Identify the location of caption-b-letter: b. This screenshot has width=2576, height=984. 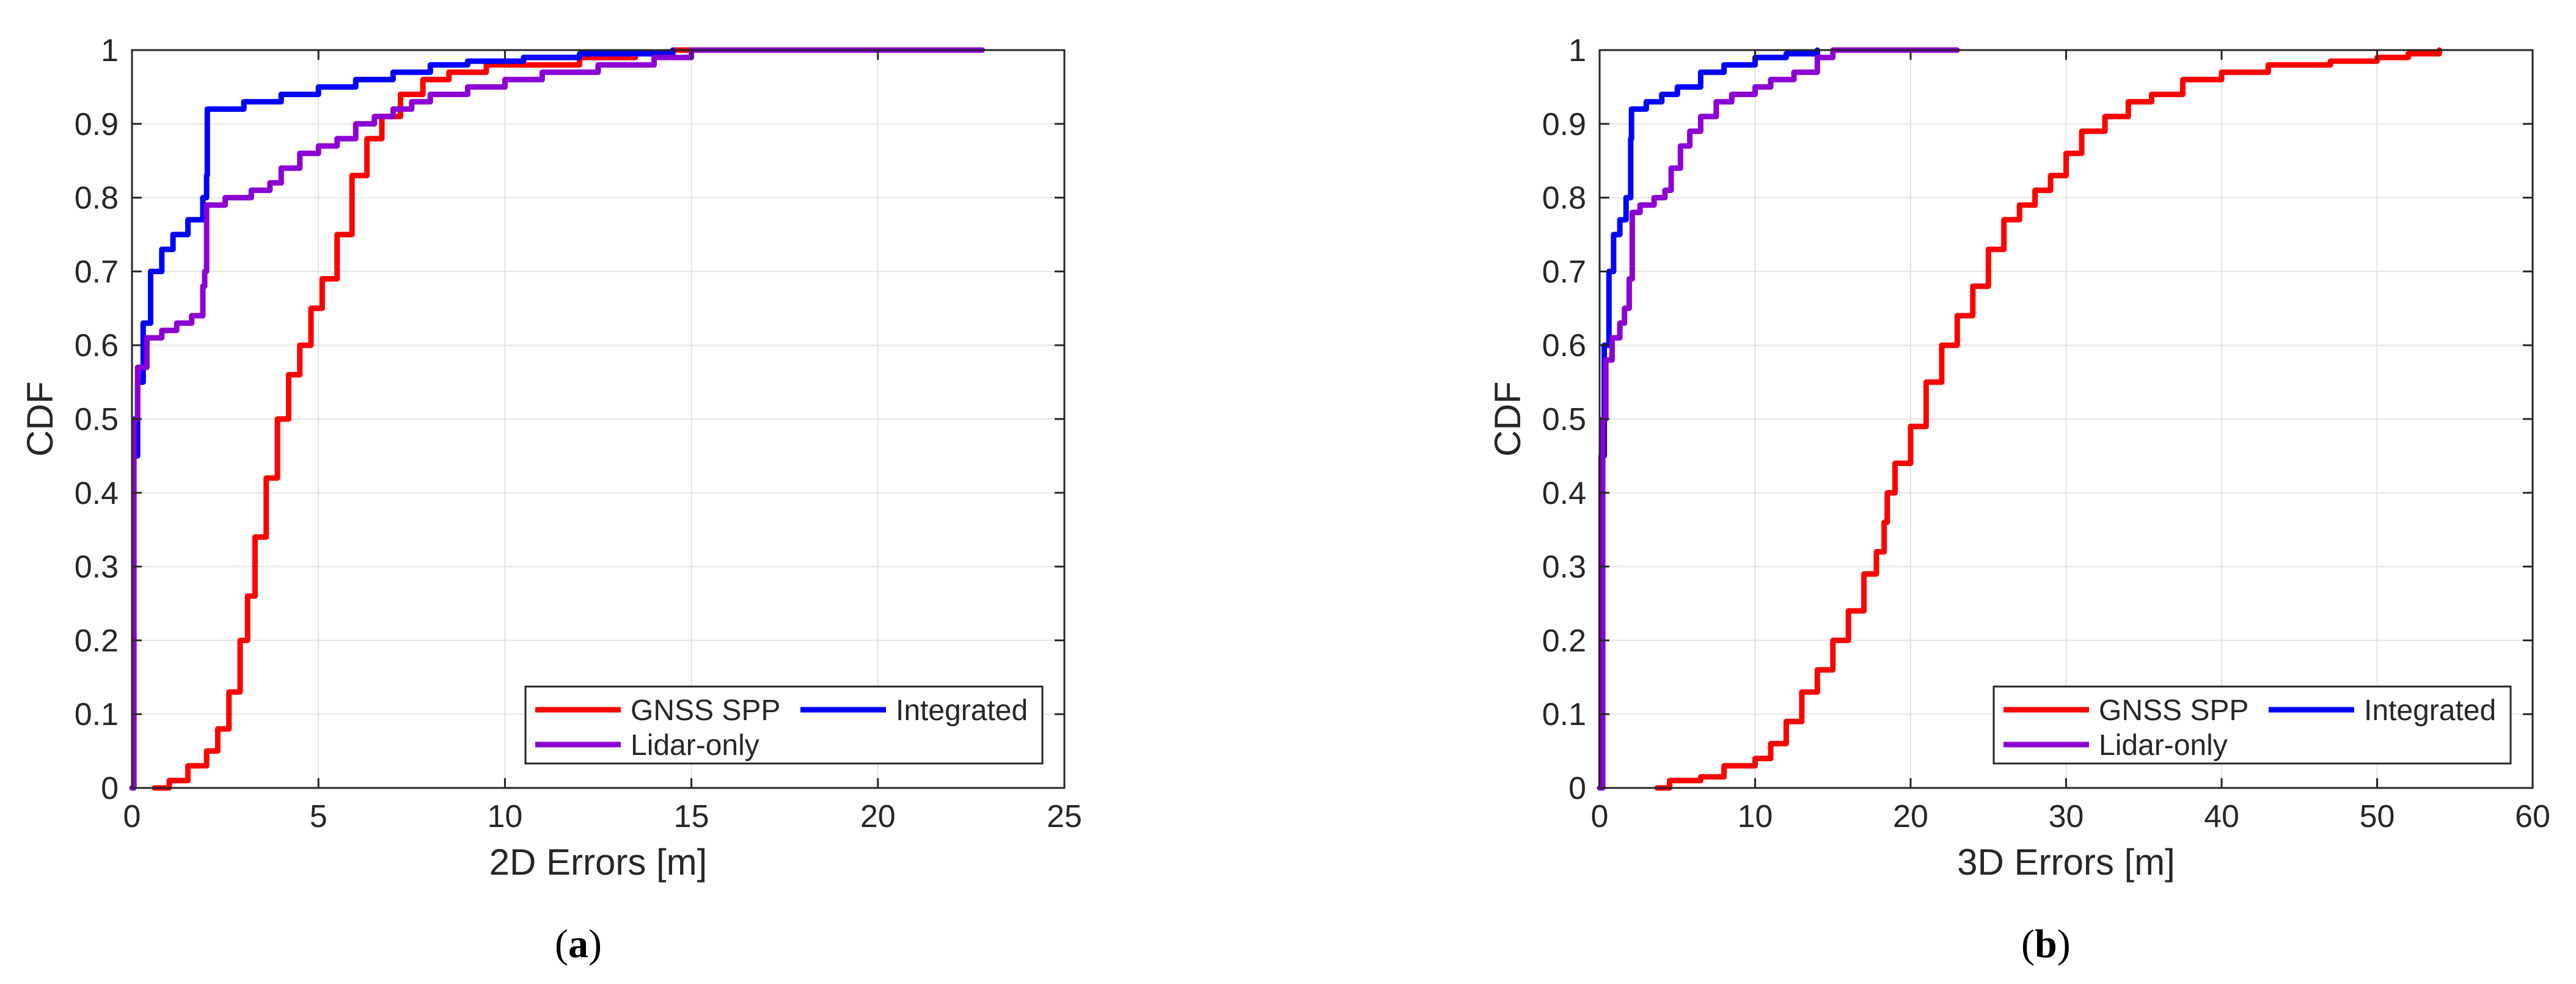
(2045, 944).